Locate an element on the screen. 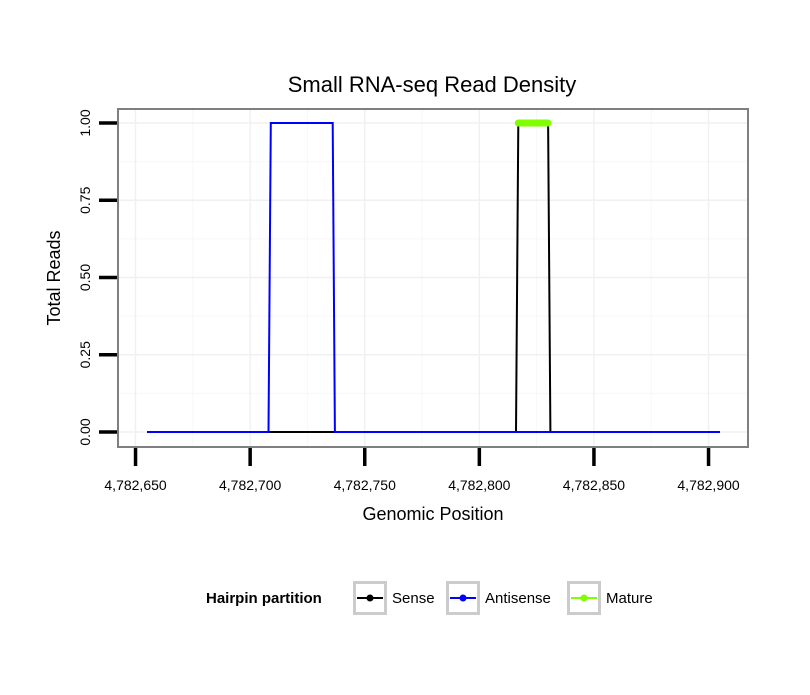 The height and width of the screenshot is (695, 810). legend-key-sense is located at coordinates (370, 598).